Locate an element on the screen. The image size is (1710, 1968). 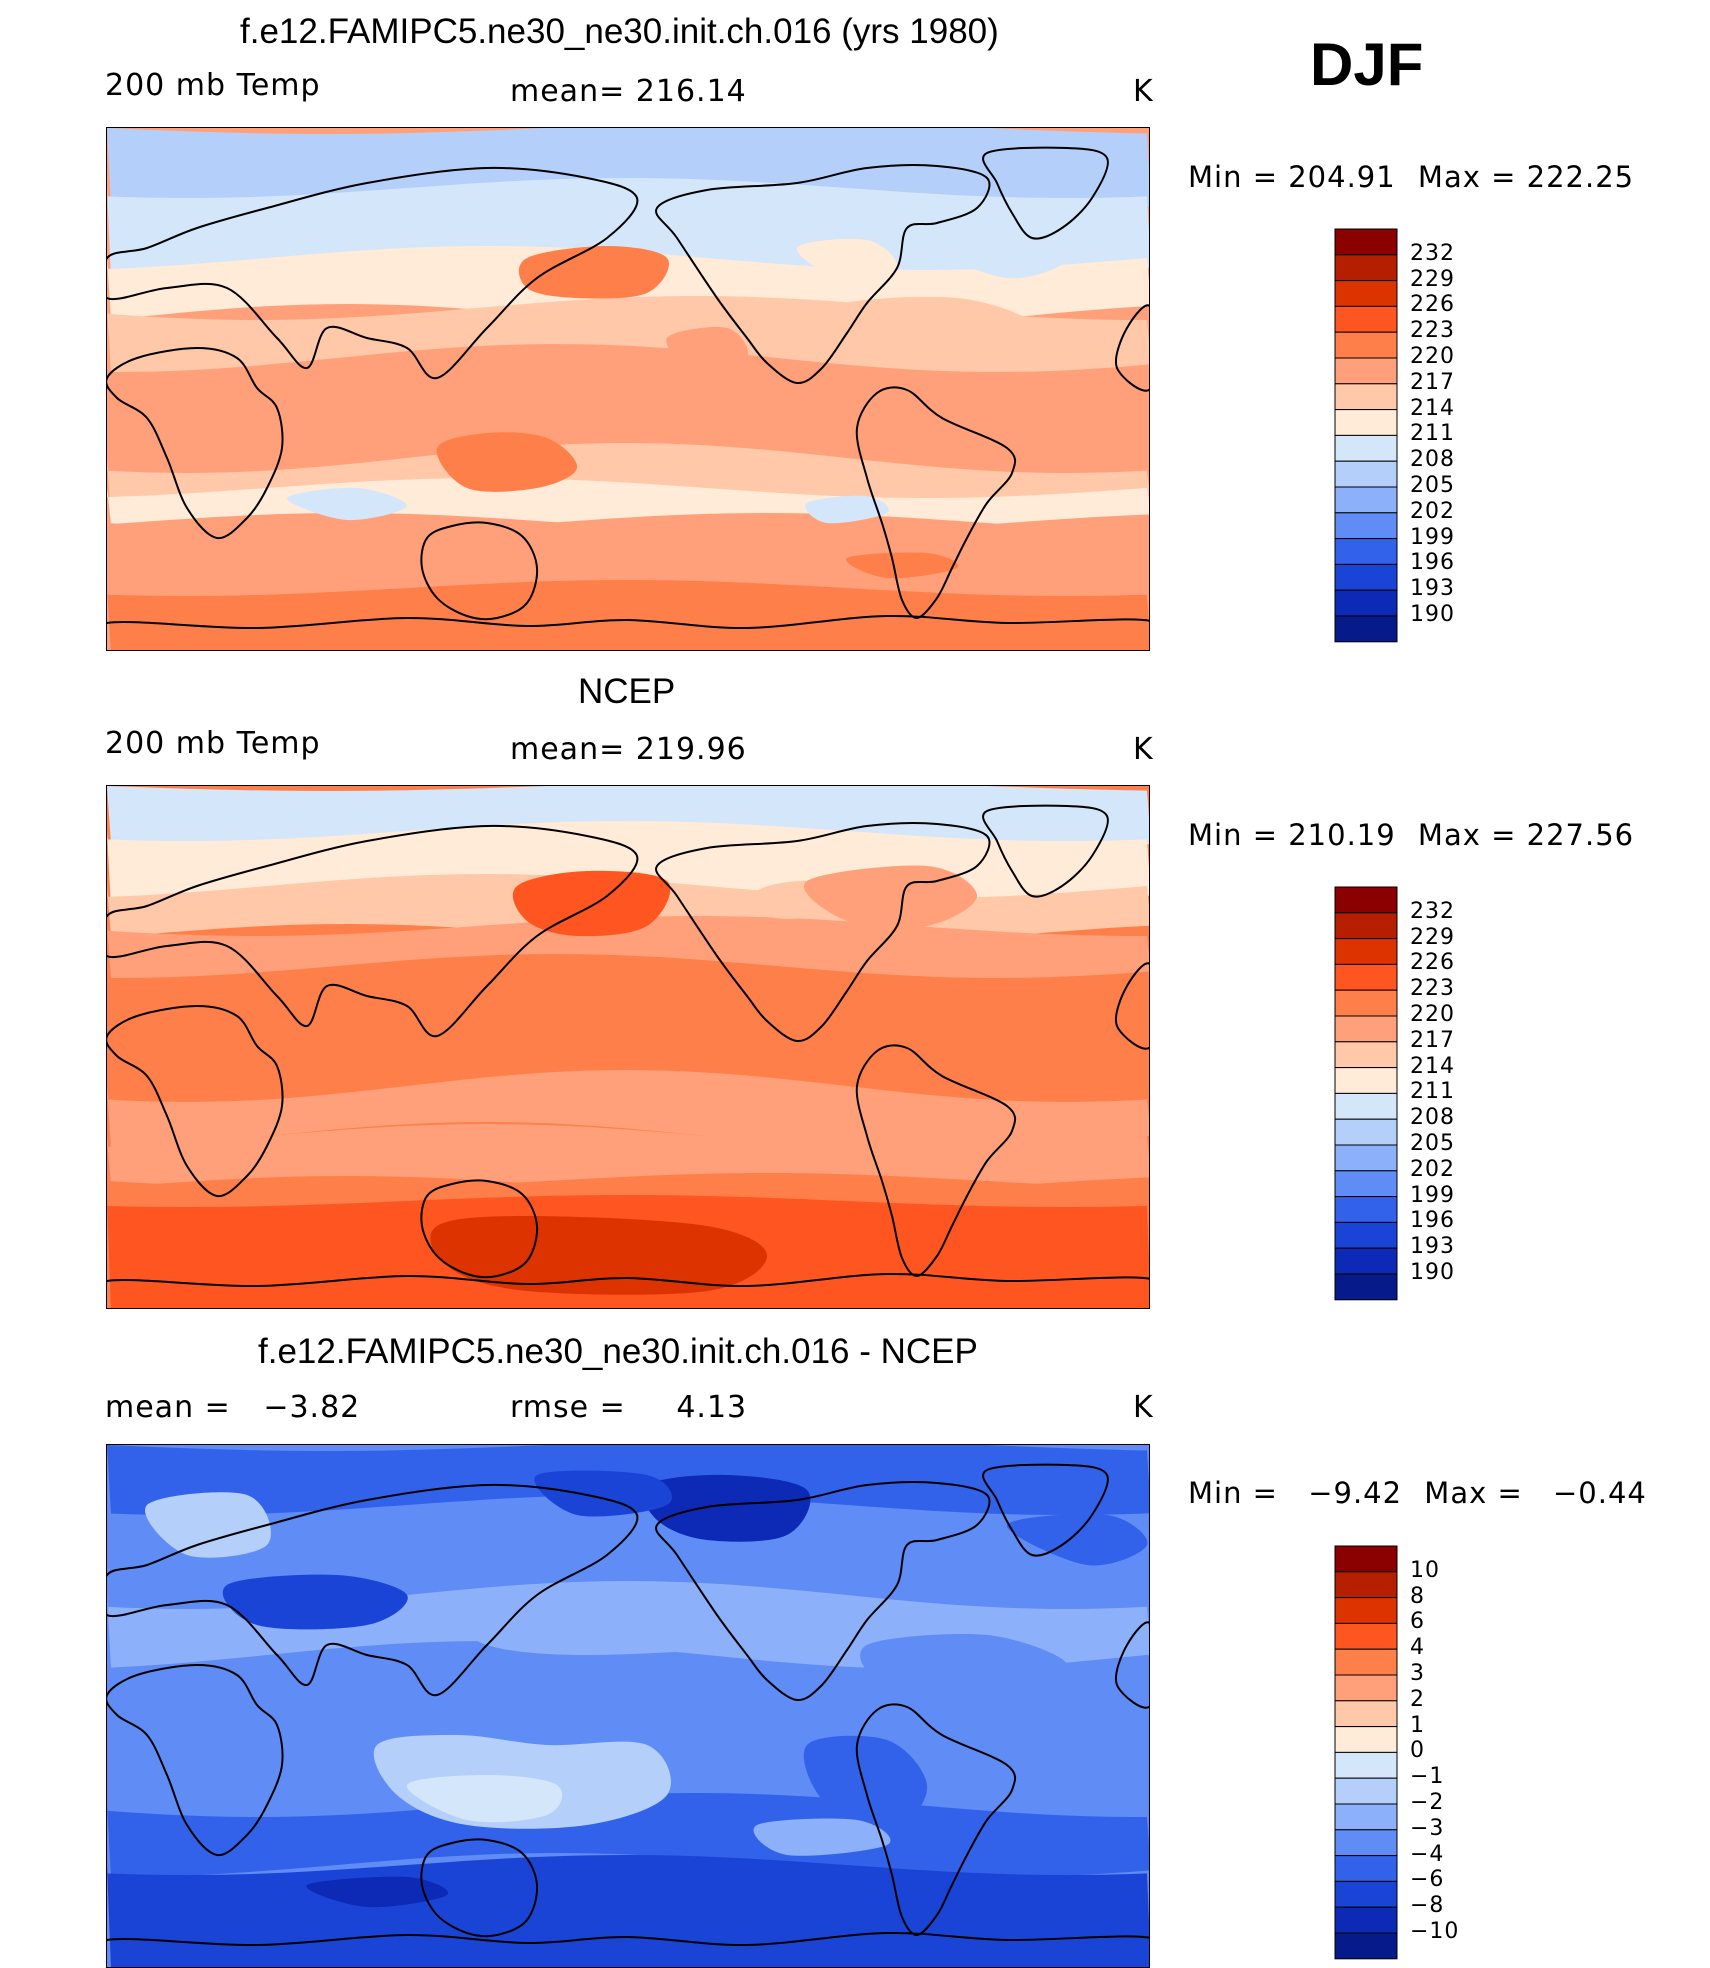
colorbar-tick-label: 214 is located at coordinates (1432, 408).